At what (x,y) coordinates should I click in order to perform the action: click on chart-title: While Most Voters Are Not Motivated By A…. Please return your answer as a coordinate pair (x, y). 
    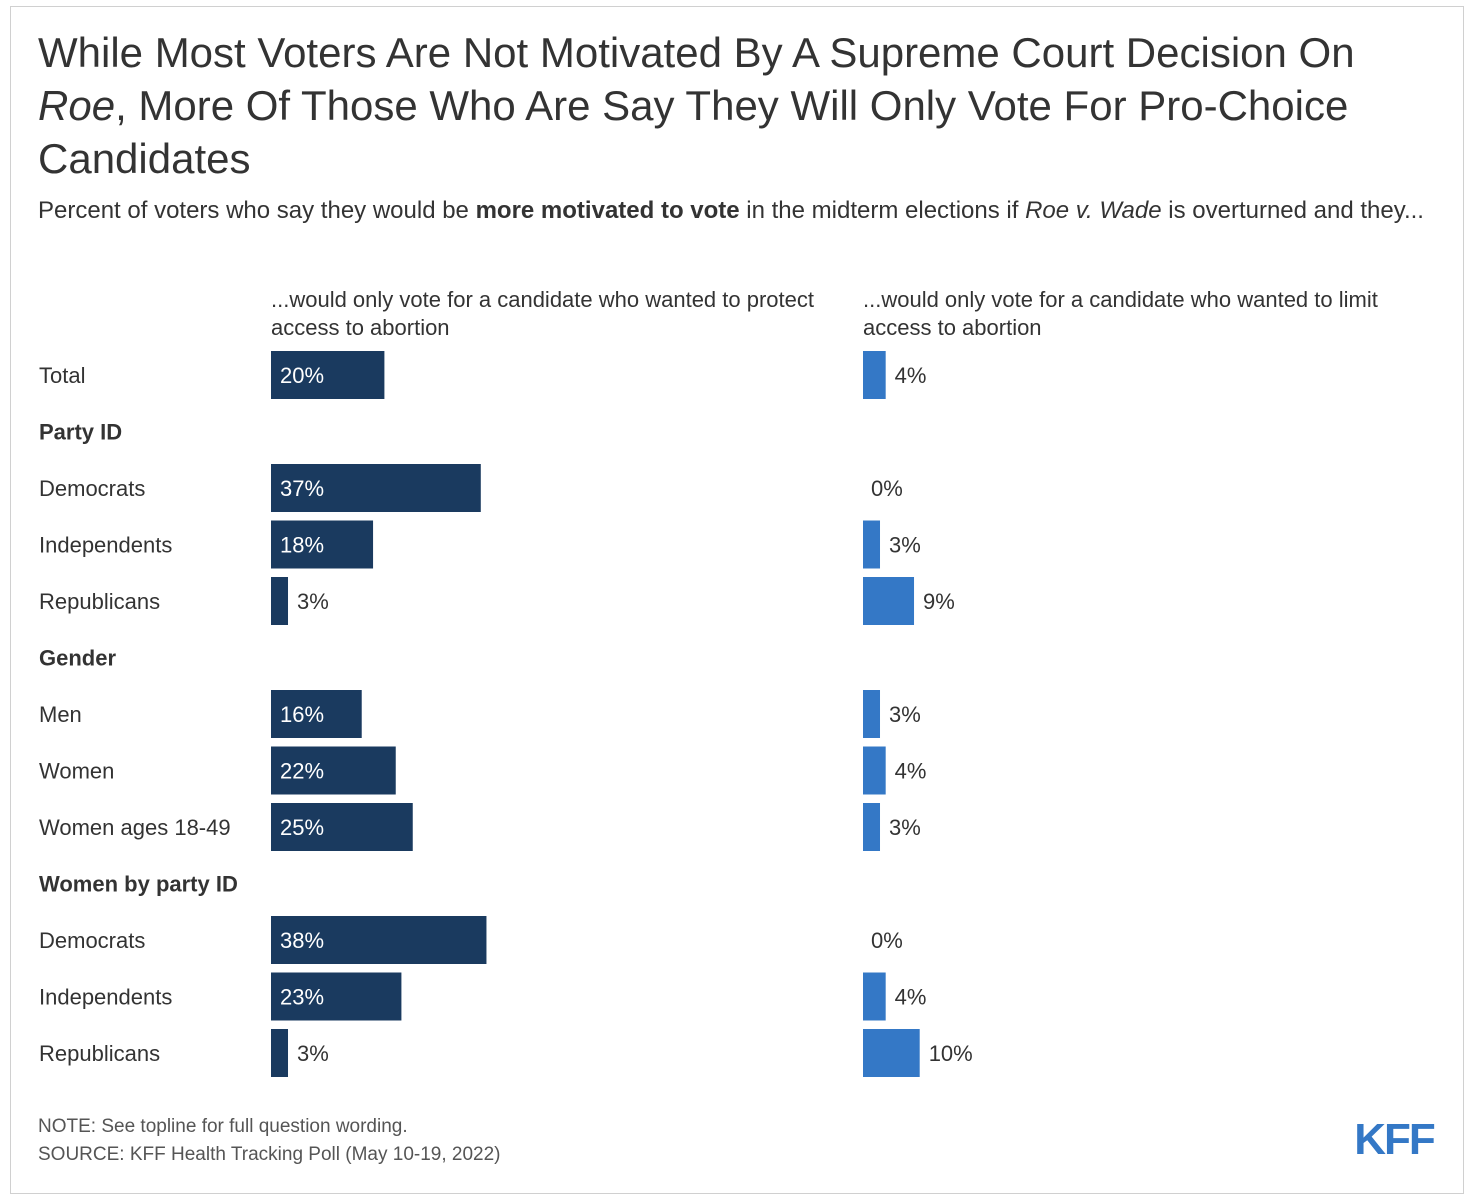
    Looking at the image, I should click on (738, 105).